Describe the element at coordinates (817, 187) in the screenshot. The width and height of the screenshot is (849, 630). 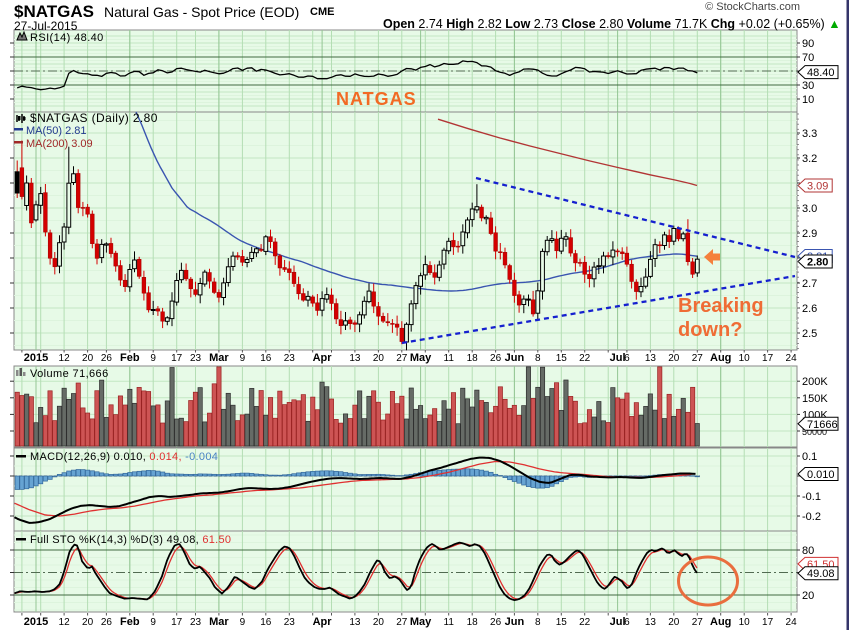
I see `svg-text: 3.09` at that location.